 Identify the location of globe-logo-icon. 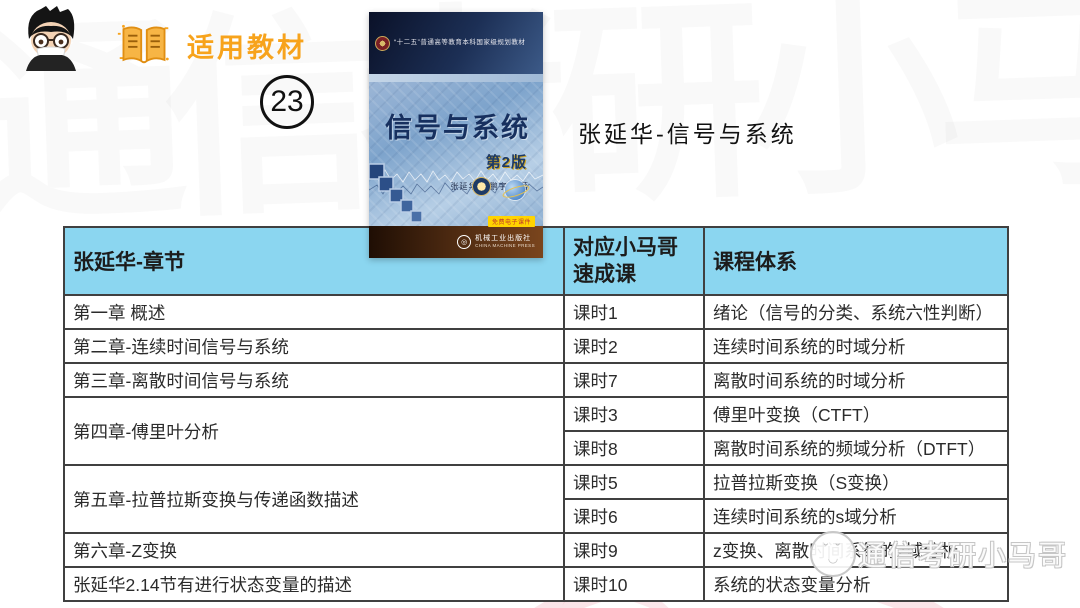
(515, 190).